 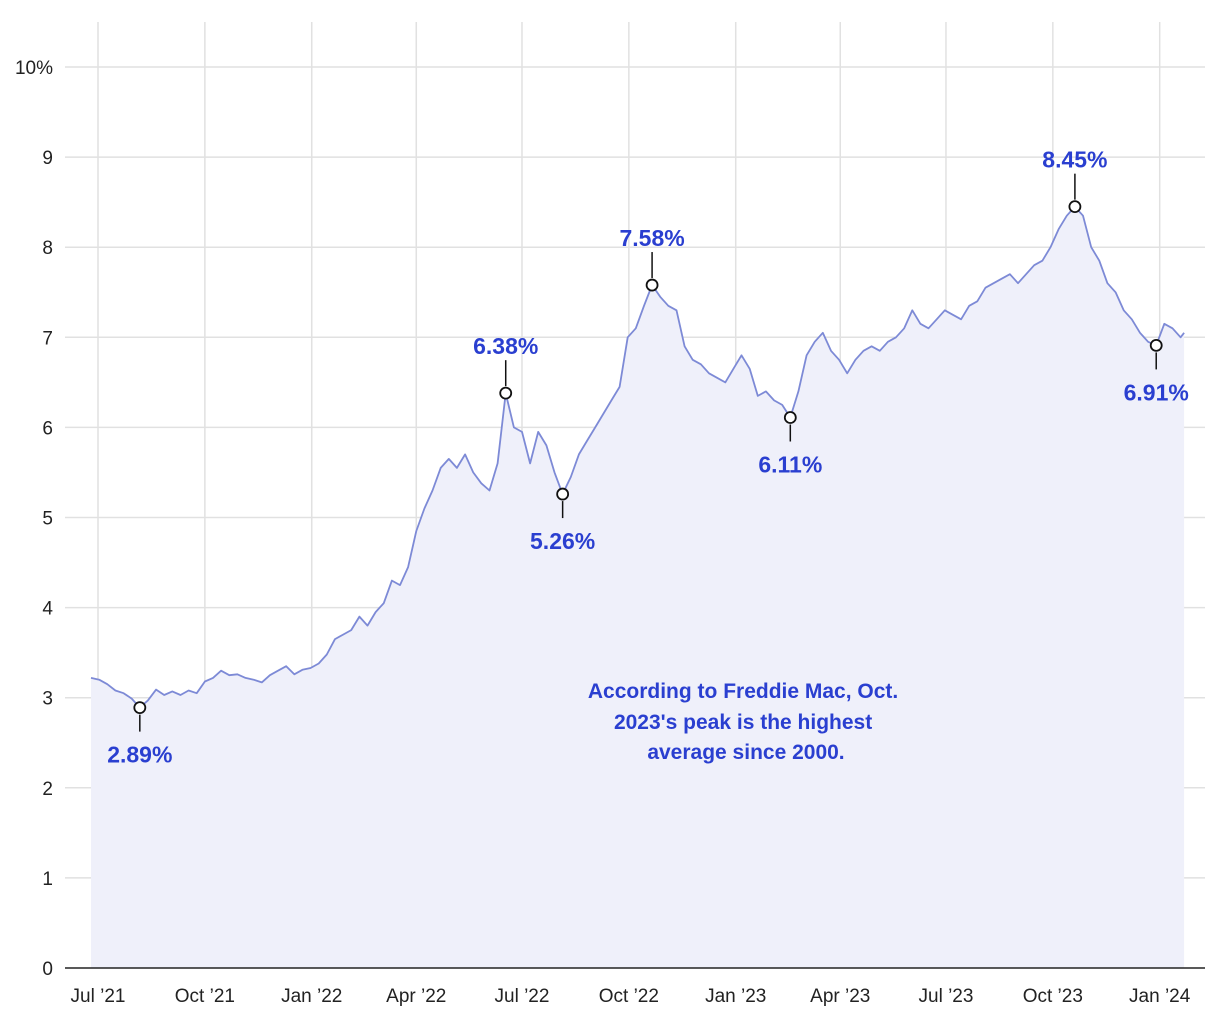 What do you see at coordinates (34, 519) in the screenshot?
I see `y-tick-labels: 0 1 2 3 4 5 6 7 8 9 10%` at bounding box center [34, 519].